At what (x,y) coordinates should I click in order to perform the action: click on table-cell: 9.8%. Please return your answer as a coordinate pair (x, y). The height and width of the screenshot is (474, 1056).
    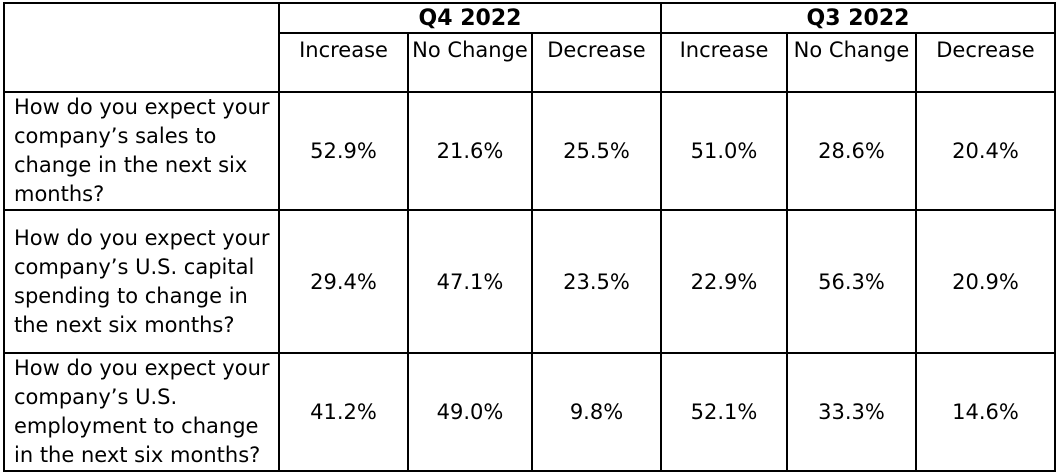
    Looking at the image, I should click on (596, 412).